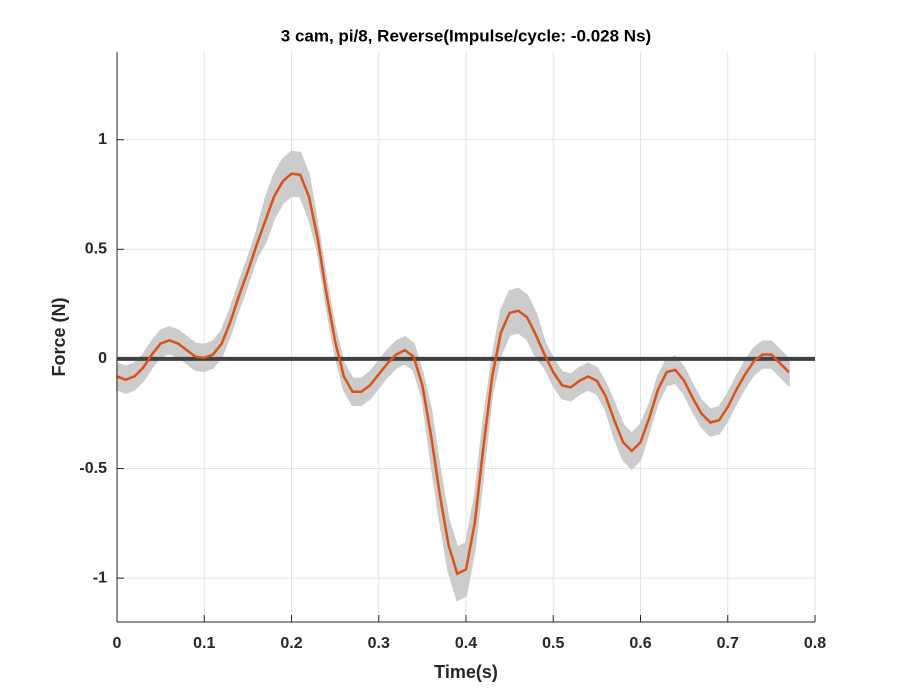  What do you see at coordinates (102, 139) in the screenshot?
I see `y-tick-label: 1` at bounding box center [102, 139].